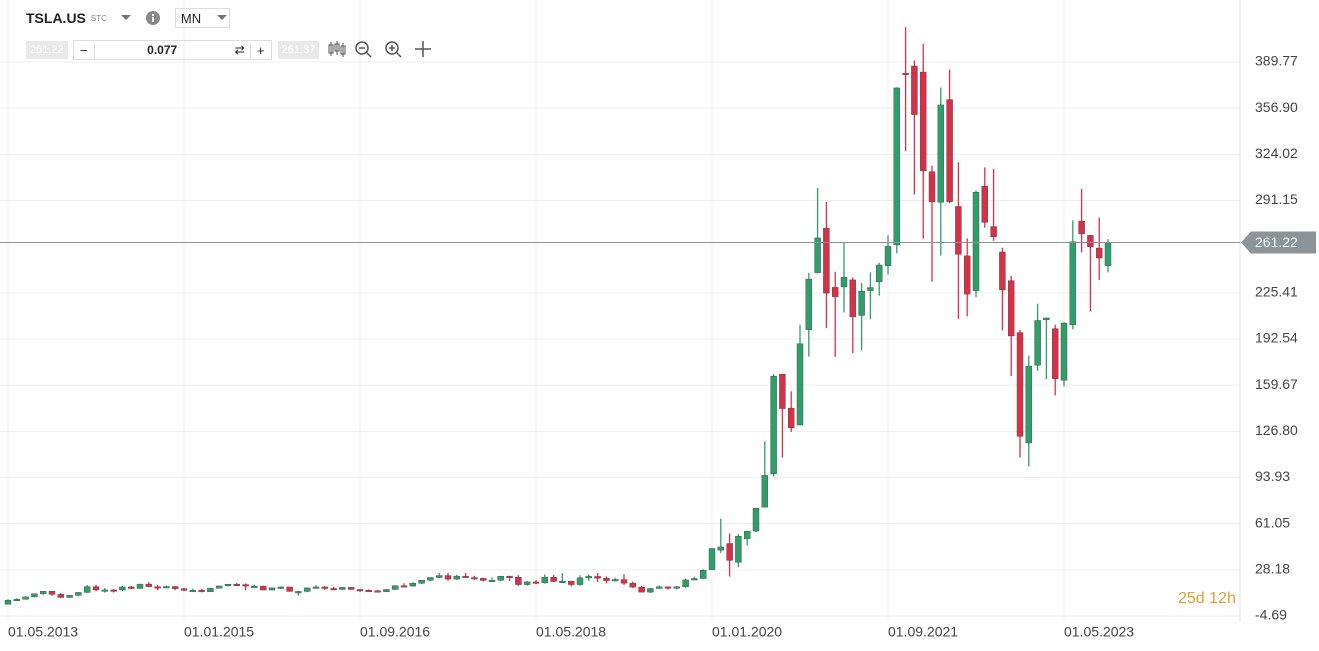 This screenshot has width=1319, height=651. I want to click on minus-button: −, so click(84, 50).